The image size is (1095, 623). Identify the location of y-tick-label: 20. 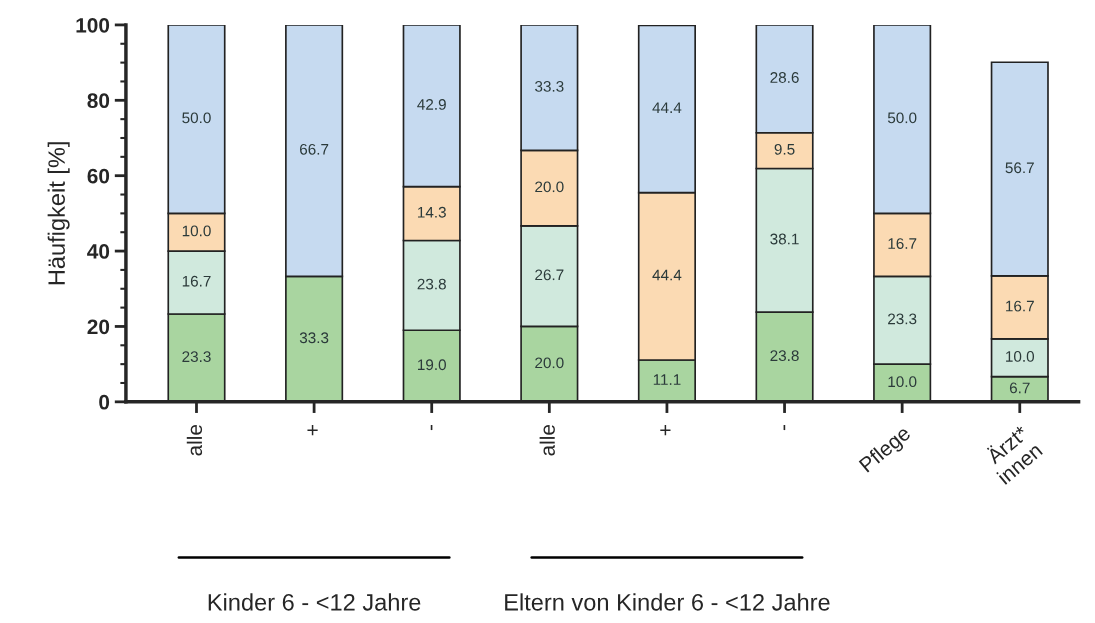
(98, 327).